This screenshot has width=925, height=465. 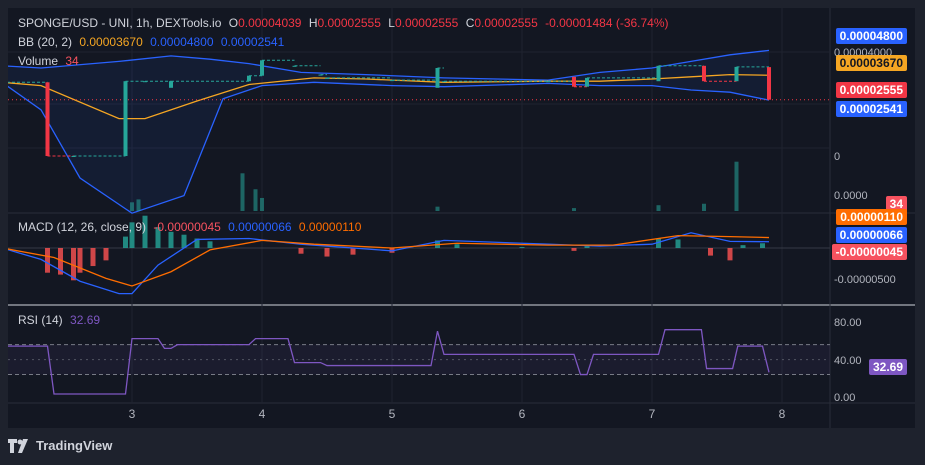 What do you see at coordinates (848, 323) in the screenshot?
I see `rsi-tick-label: 80.00` at bounding box center [848, 323].